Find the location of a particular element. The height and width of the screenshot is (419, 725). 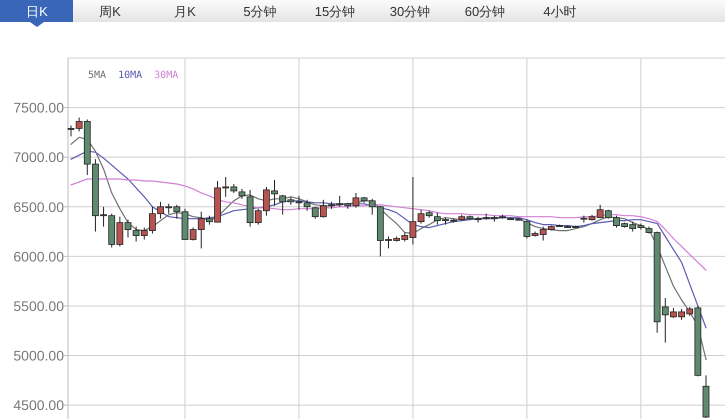

tabs: 日K 周K 月K 5分钟 15分钟 30分钟 60分钟 4小时 is located at coordinates (362, 13).